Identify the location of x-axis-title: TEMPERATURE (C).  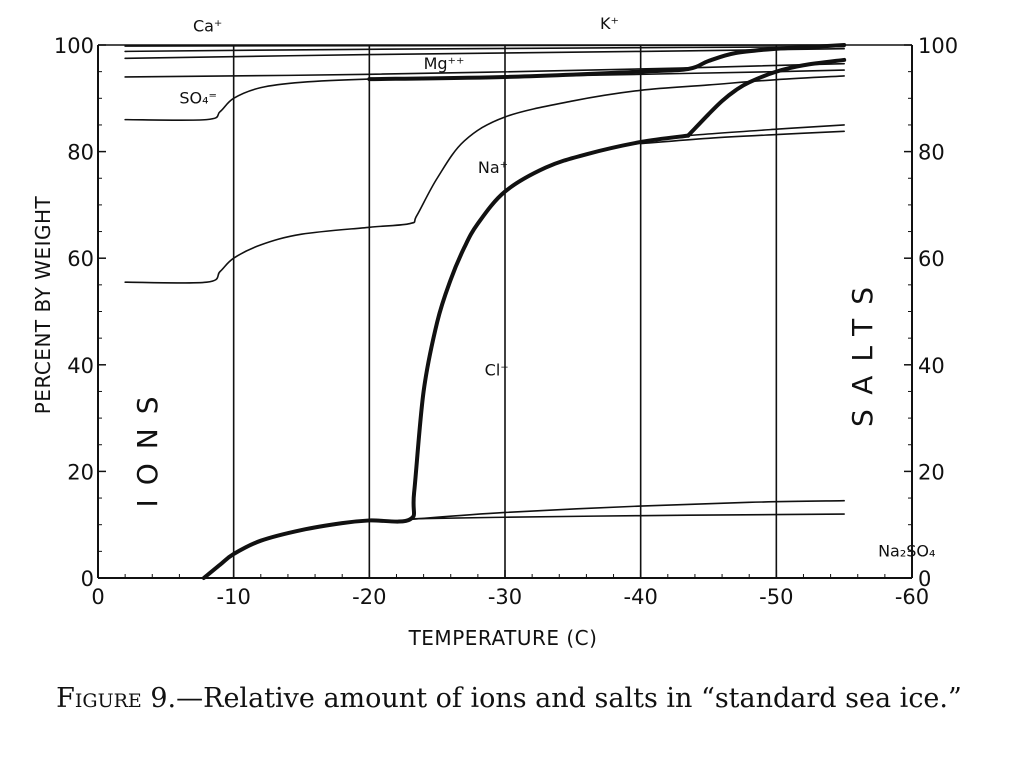
(503, 638).